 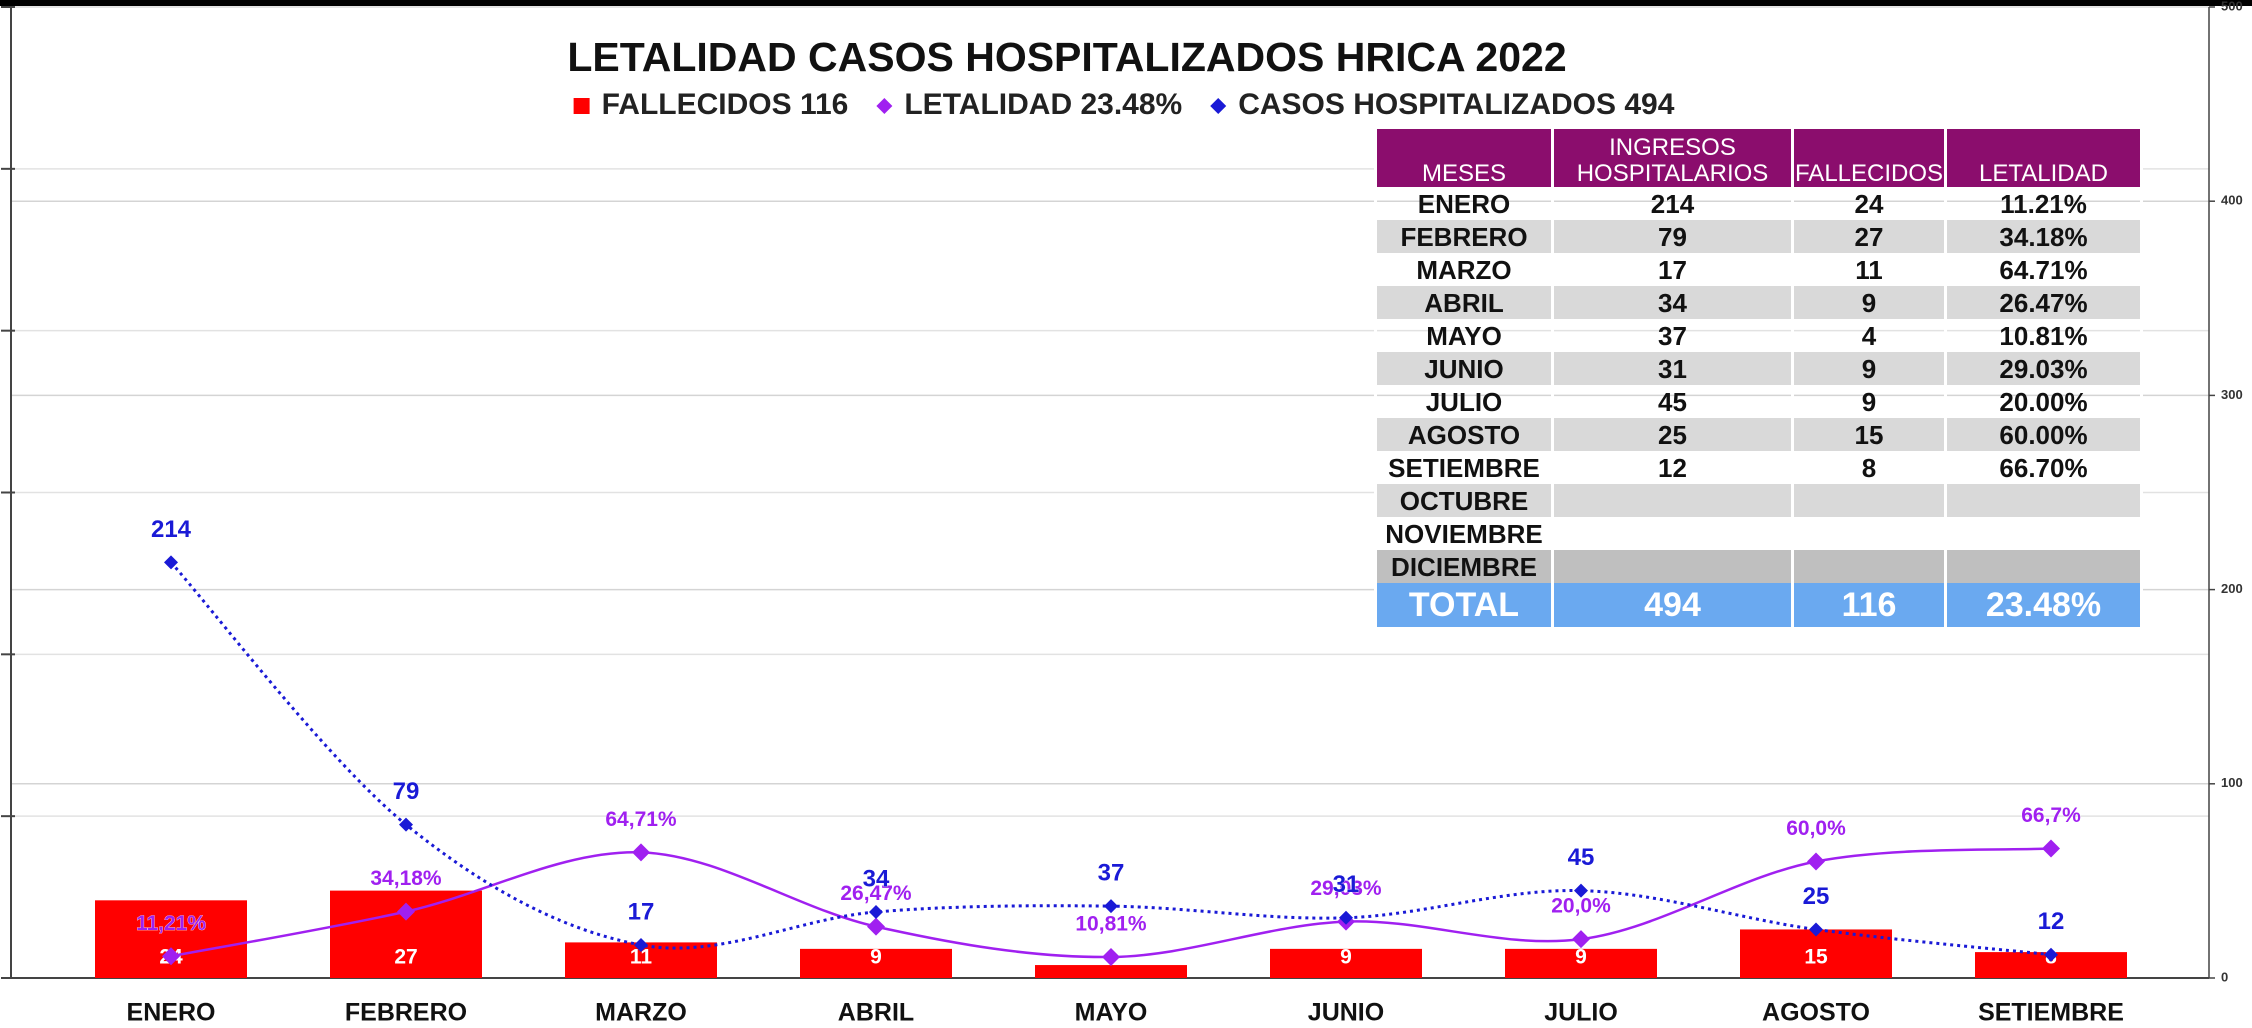 I want to click on table-row: NOVIEMBRE, so click(x=1758, y=533).